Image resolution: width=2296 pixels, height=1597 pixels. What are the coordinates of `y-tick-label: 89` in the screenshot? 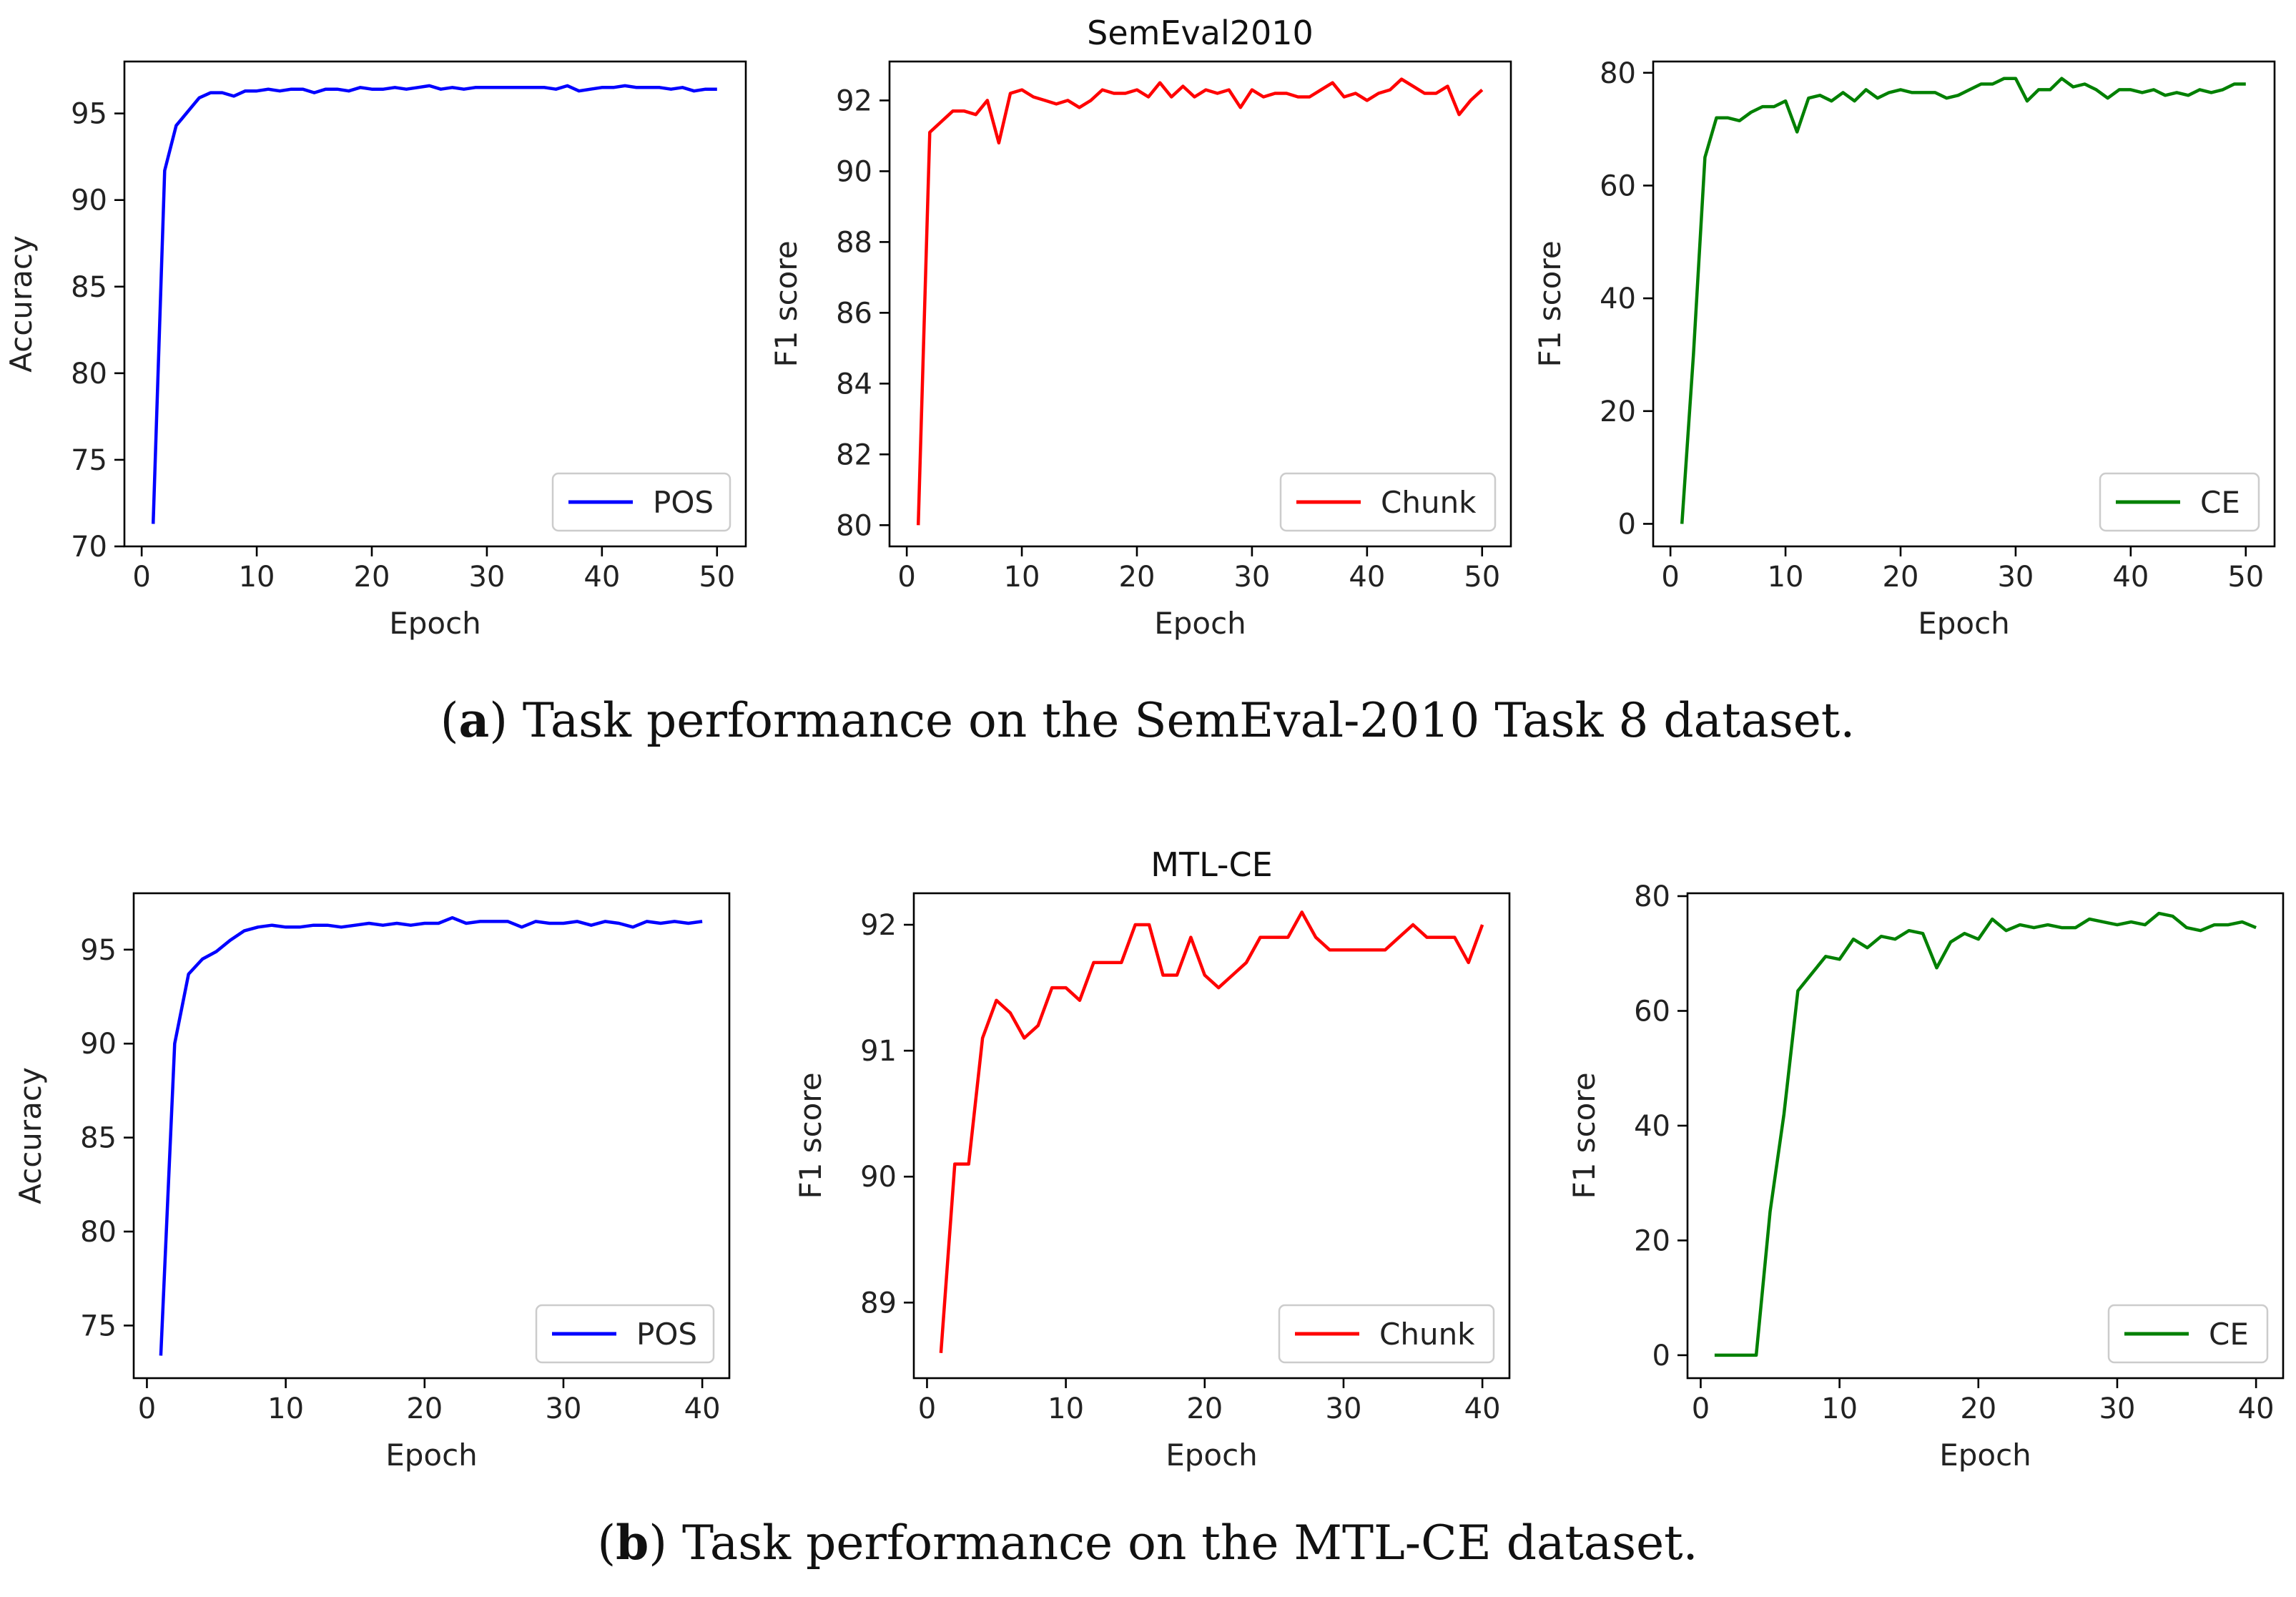 It's located at (878, 1303).